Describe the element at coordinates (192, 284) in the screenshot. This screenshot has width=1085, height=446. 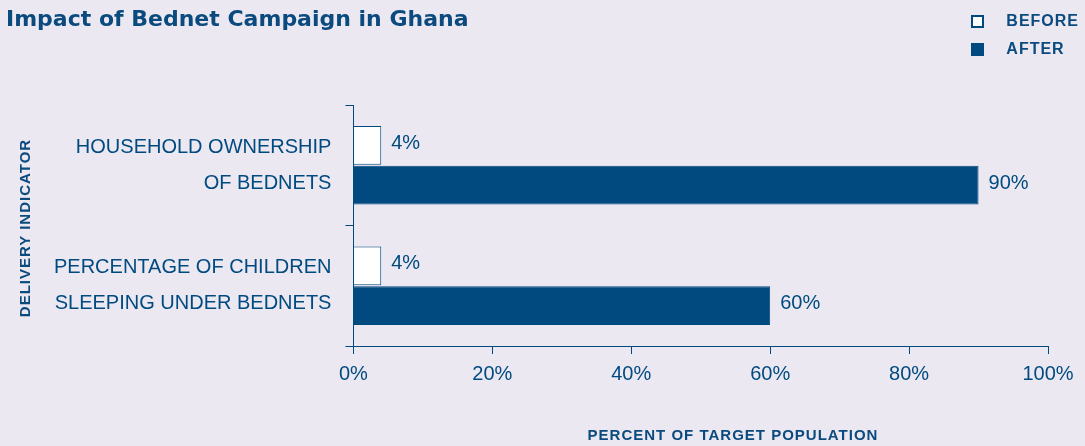
I see `y-tick-label: PERCENTAGE OF CHILDREN SLEEPING UNDER BEDNETS` at that location.